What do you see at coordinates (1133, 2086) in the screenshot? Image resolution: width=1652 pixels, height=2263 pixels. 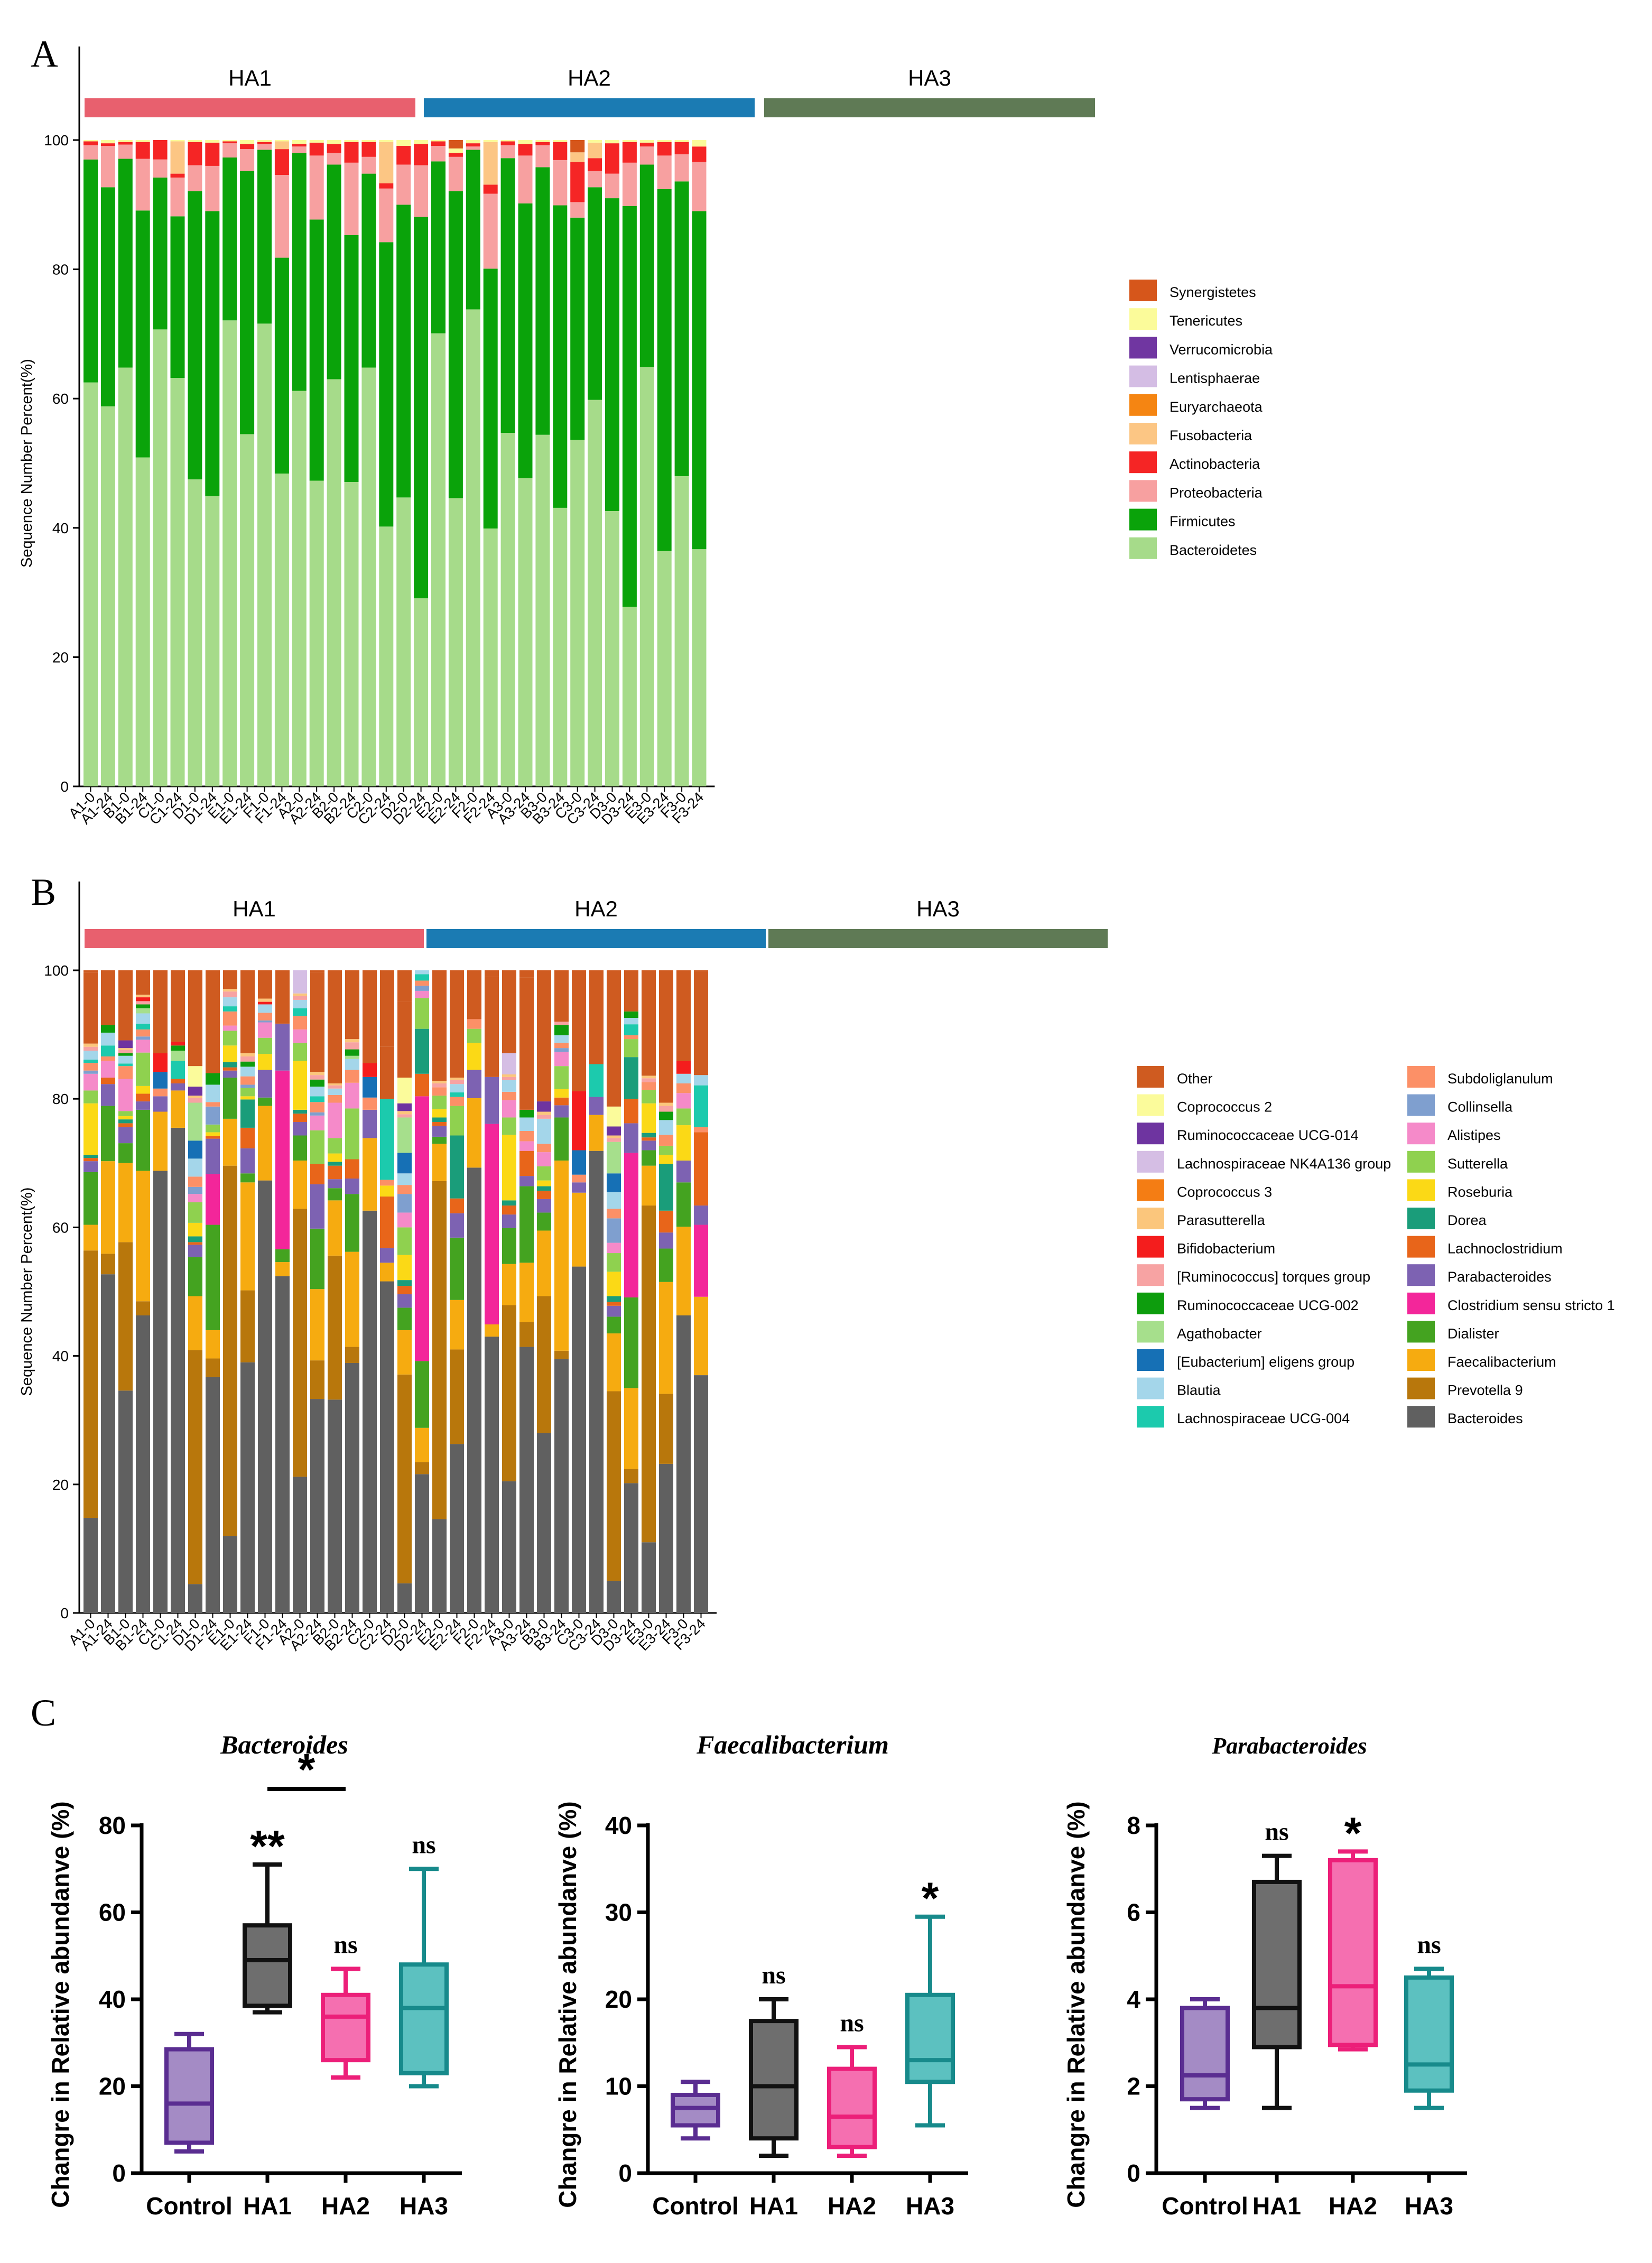 I see `y-tick-label: 2` at bounding box center [1133, 2086].